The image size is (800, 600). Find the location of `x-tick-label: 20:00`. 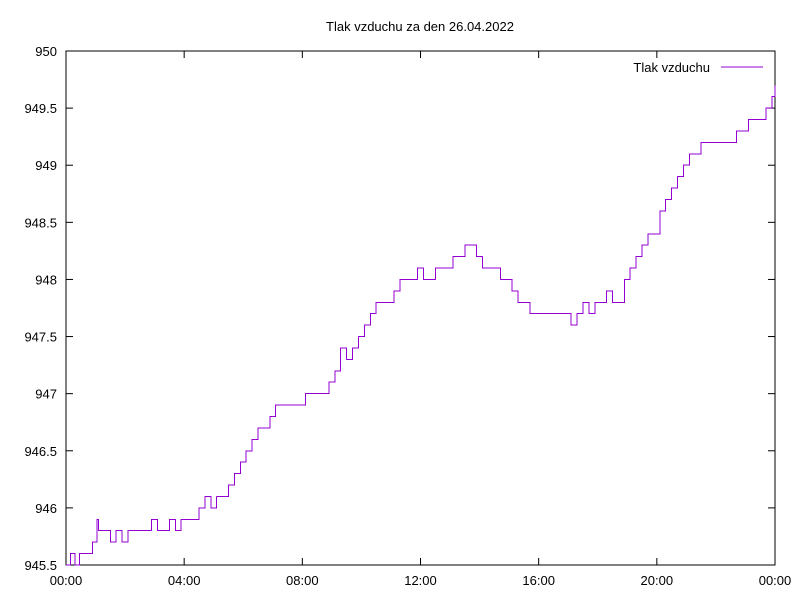

x-tick-label: 20:00 is located at coordinates (657, 580).